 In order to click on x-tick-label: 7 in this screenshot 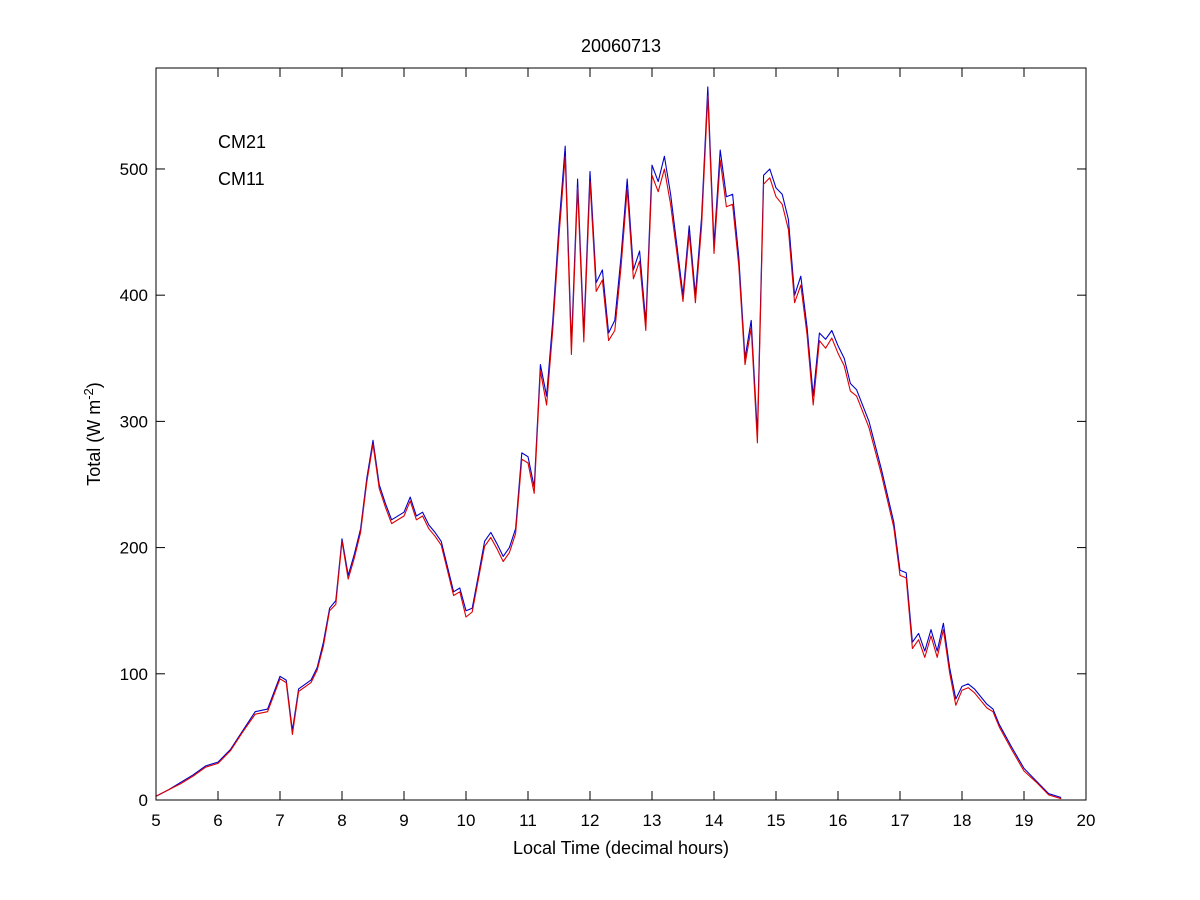, I will do `click(279, 820)`.